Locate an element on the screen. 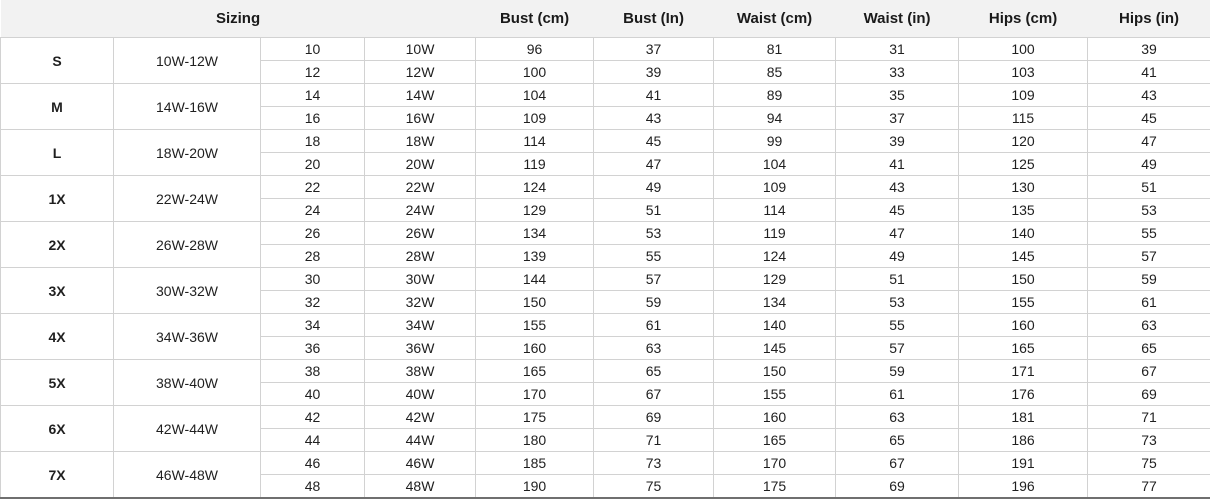  hips-in-cell: 61 is located at coordinates (1148, 302).